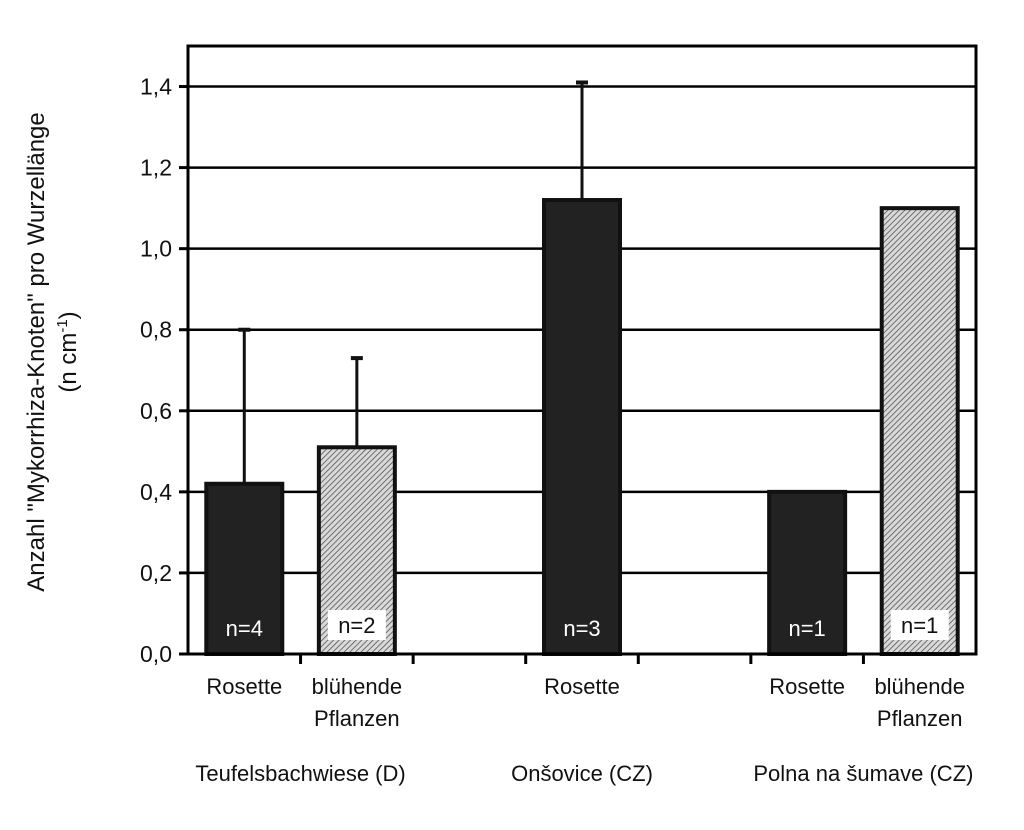 The height and width of the screenshot is (830, 1024). What do you see at coordinates (156, 492) in the screenshot?
I see `y-tick-label: 0,4` at bounding box center [156, 492].